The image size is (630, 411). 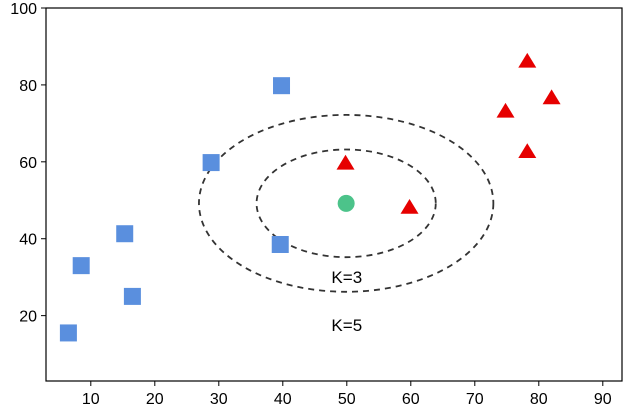 I want to click on query-point, so click(x=346, y=203).